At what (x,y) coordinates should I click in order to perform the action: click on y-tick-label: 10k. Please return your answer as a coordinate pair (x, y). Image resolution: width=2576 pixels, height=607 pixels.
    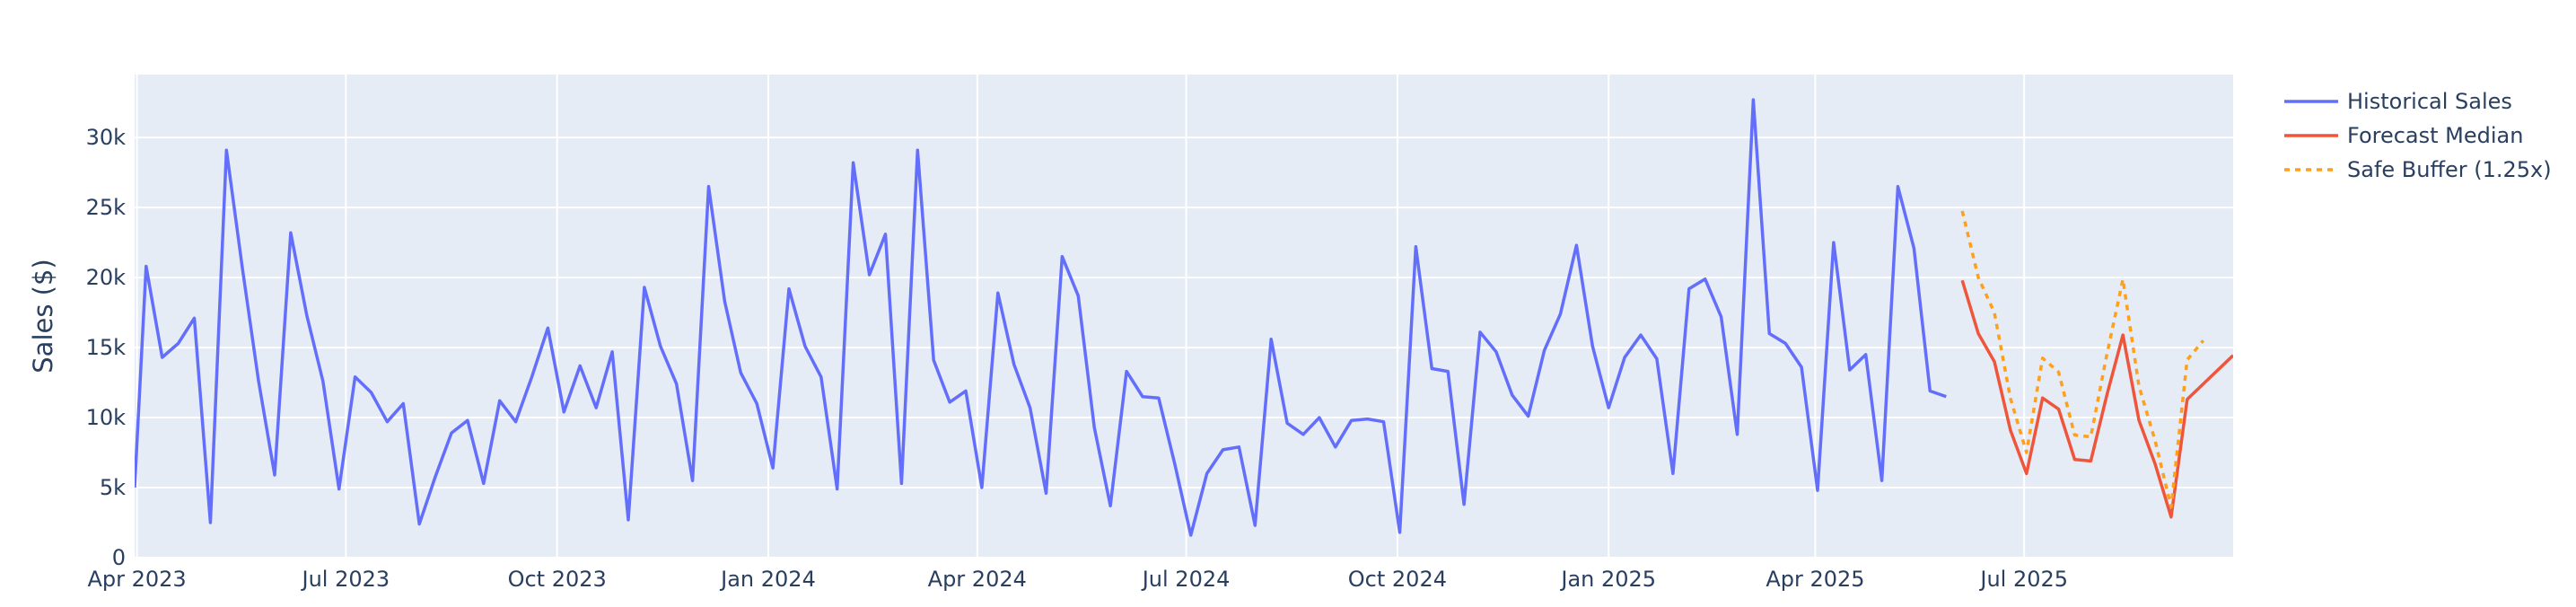
    Looking at the image, I should click on (106, 417).